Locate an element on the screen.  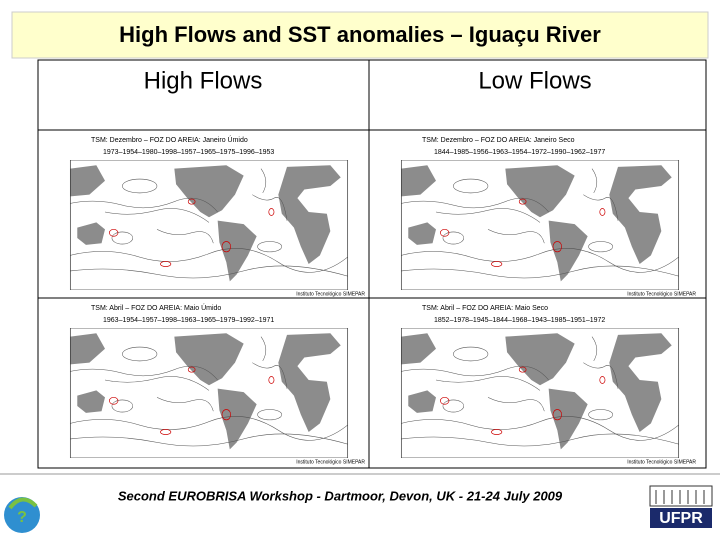
map-heading: TSM: Abril – FOZ DO AREIA: Maio Seco is located at coordinates (485, 308).